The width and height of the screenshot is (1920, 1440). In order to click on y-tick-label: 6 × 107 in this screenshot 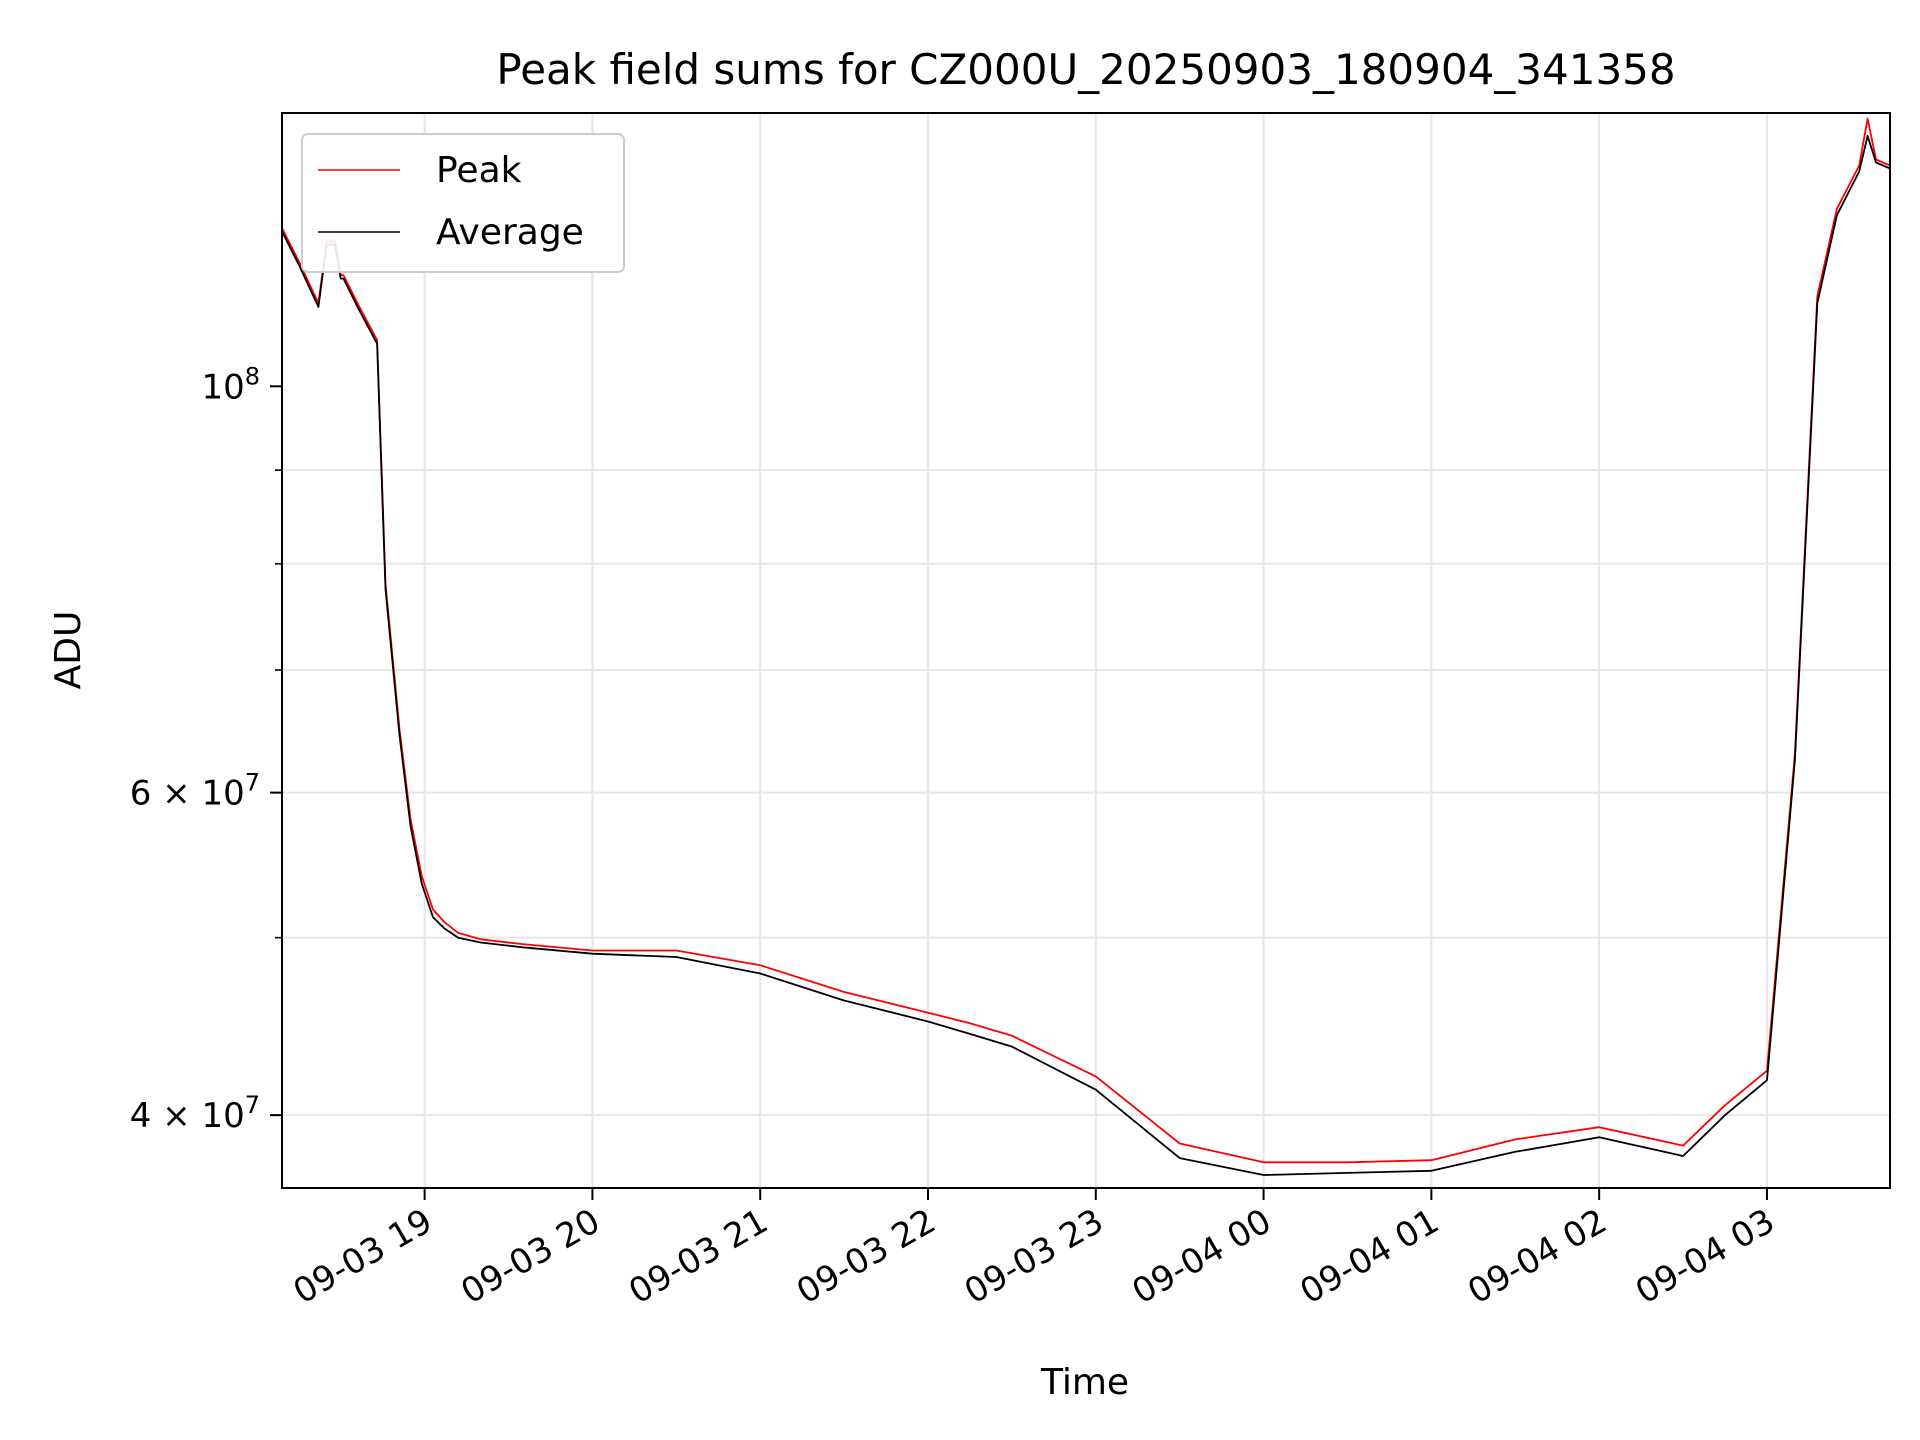, I will do `click(195, 791)`.